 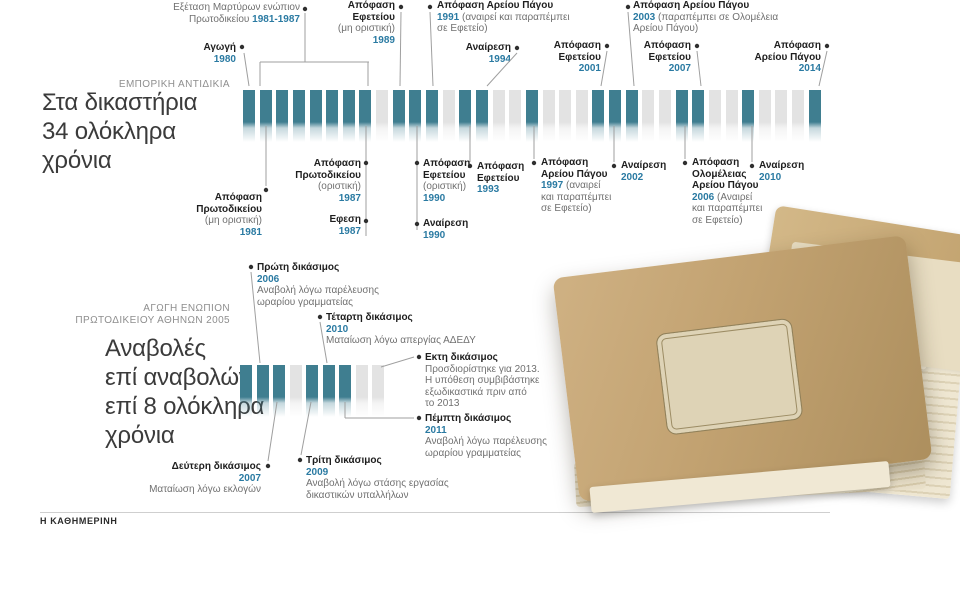 What do you see at coordinates (435, 512) in the screenshot?
I see `footer-divider` at bounding box center [435, 512].